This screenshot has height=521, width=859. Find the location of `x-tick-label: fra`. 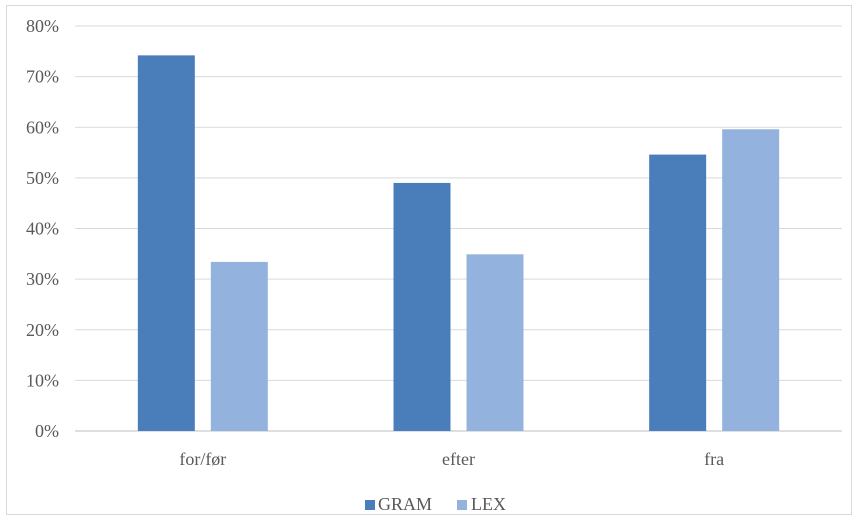

x-tick-label: fra is located at coordinates (714, 459).